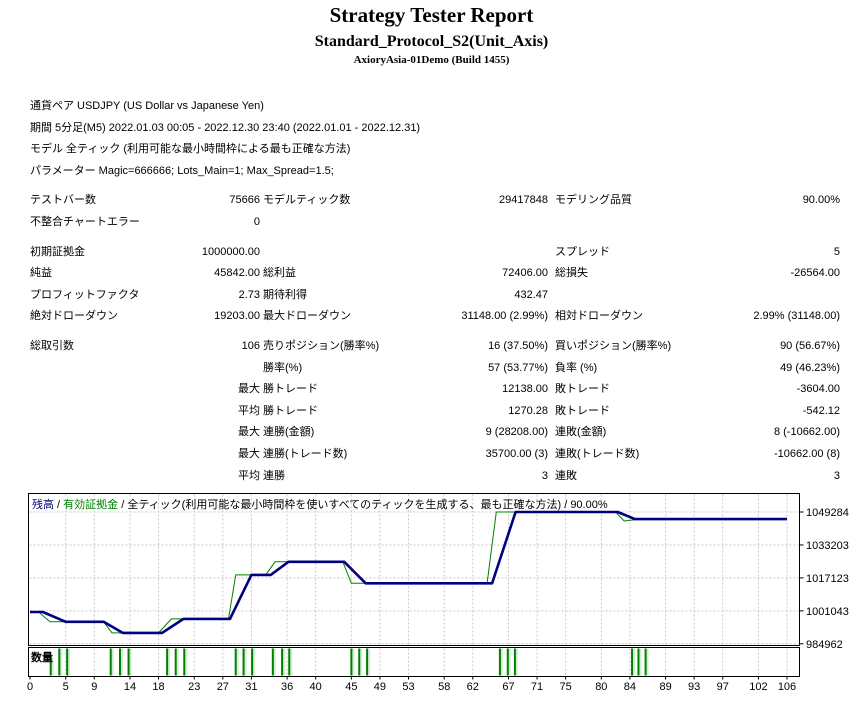  I want to click on stat-cell: 45842.00, so click(237, 273).